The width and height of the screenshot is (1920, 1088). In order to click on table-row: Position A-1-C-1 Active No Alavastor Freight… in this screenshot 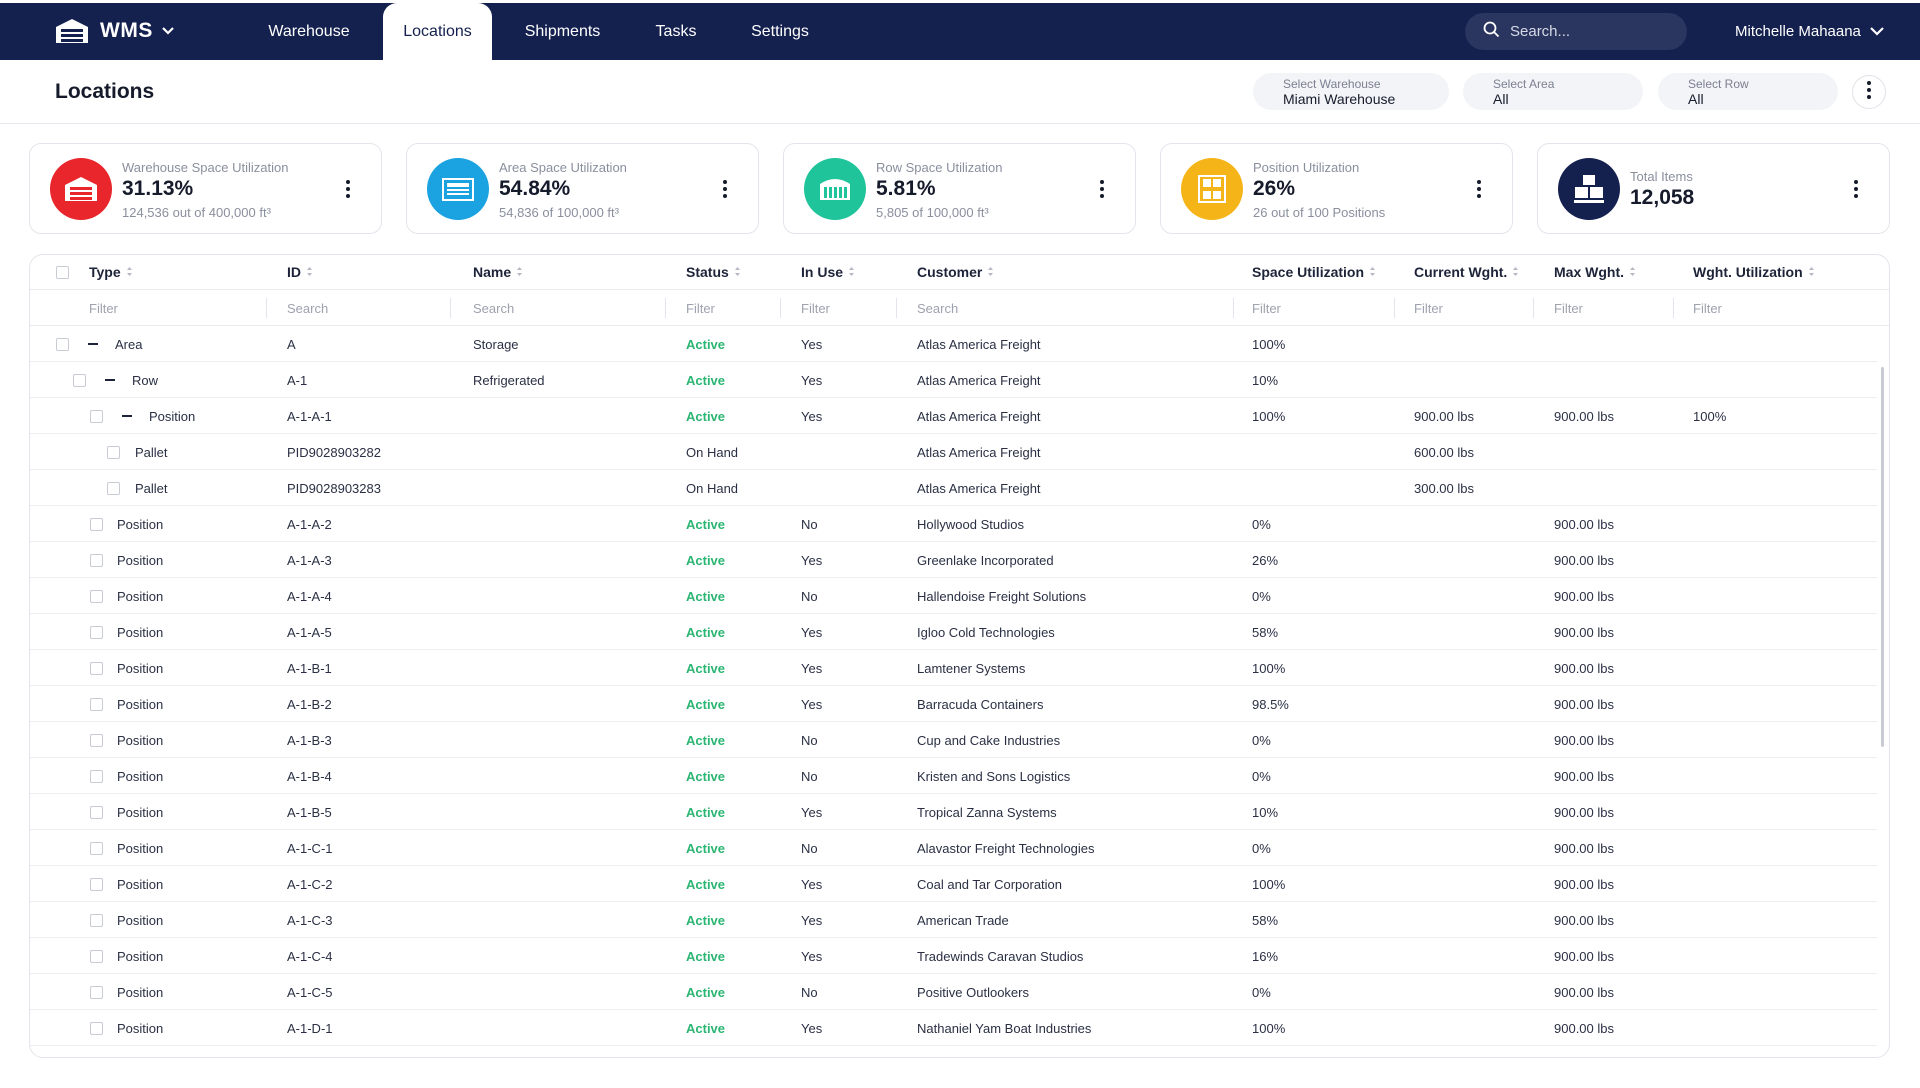, I will do `click(953, 848)`.